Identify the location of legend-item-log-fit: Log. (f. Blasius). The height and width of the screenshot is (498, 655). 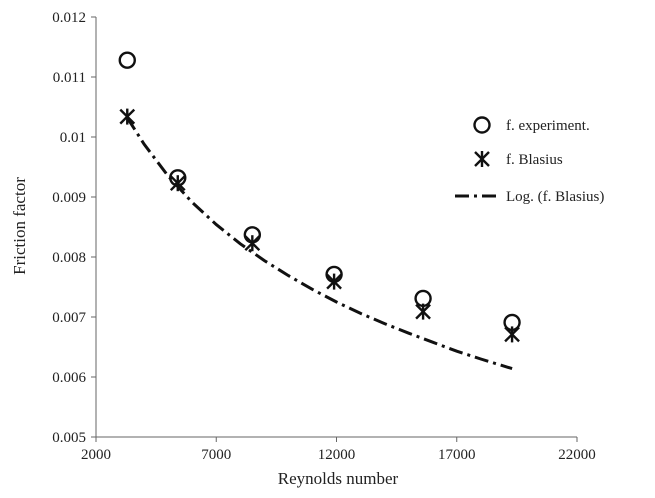
(529, 197).